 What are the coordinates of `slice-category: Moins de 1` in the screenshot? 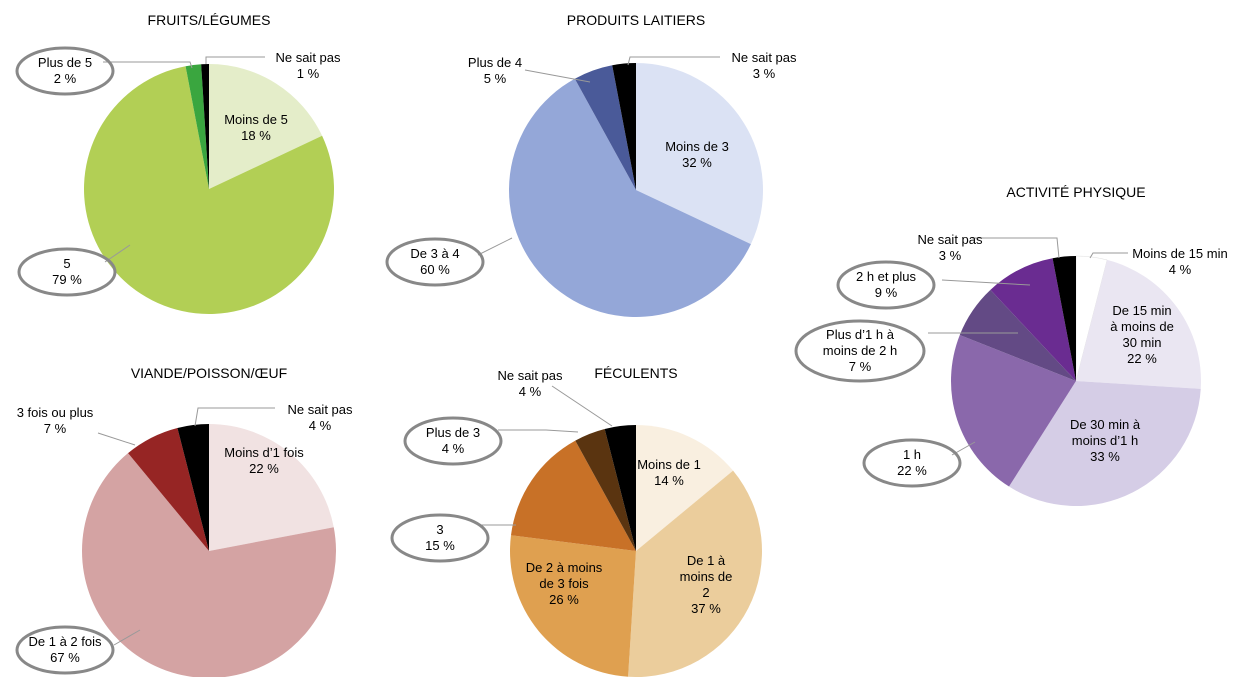 It's located at (669, 464).